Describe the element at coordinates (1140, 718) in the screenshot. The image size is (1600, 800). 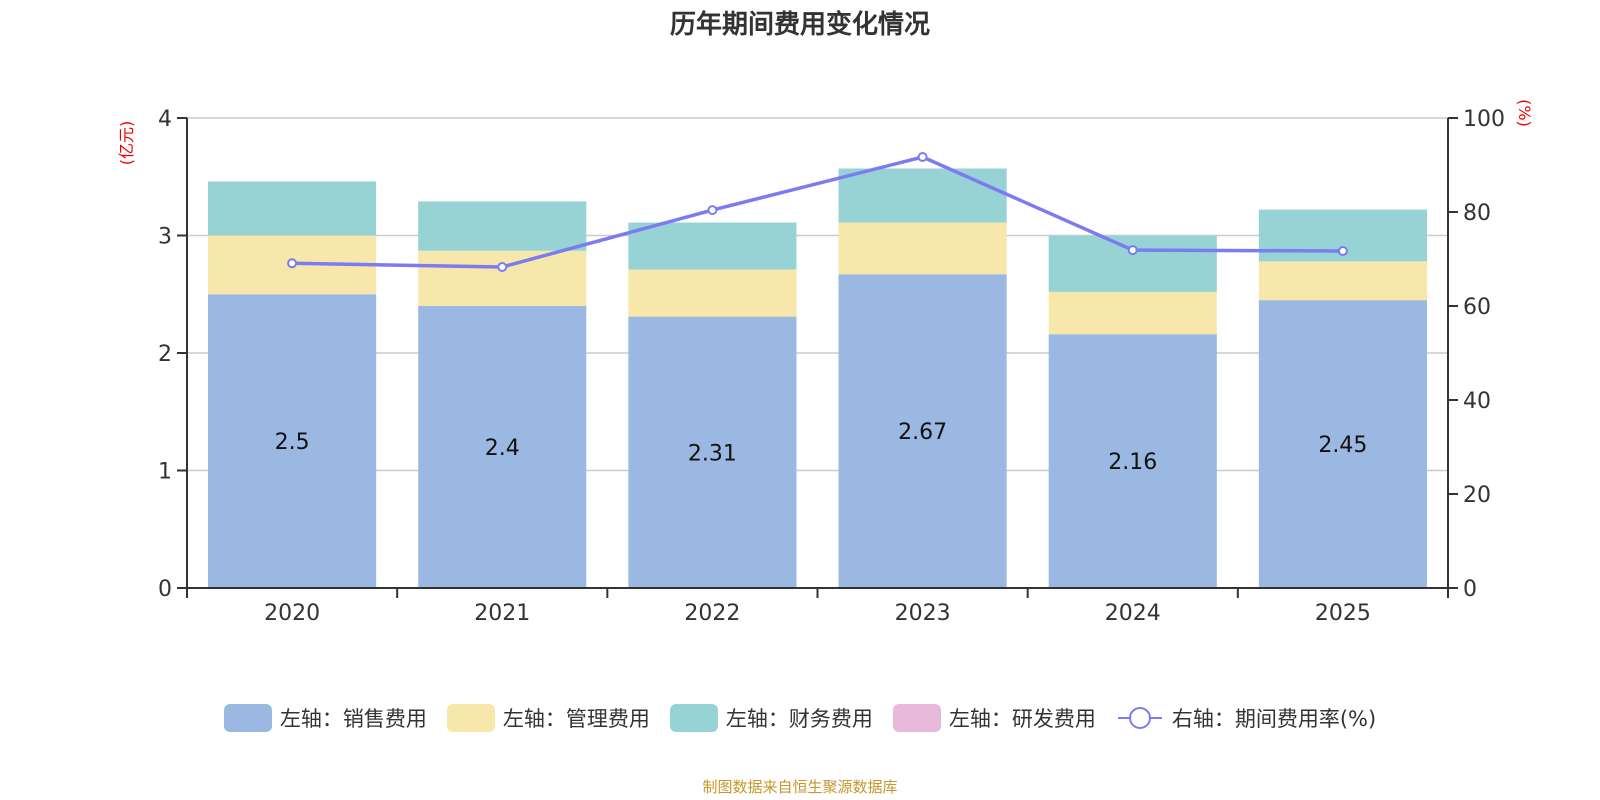
I see `legend-line-circle-icon` at that location.